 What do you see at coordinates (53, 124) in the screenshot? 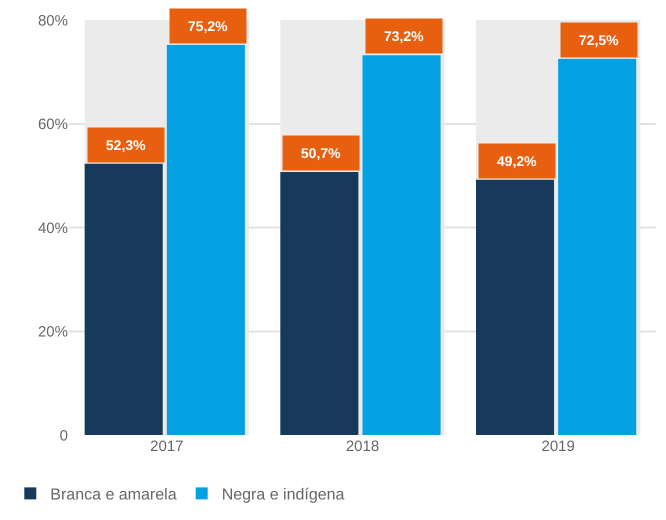
I see `y-tick-label: 60%` at bounding box center [53, 124].